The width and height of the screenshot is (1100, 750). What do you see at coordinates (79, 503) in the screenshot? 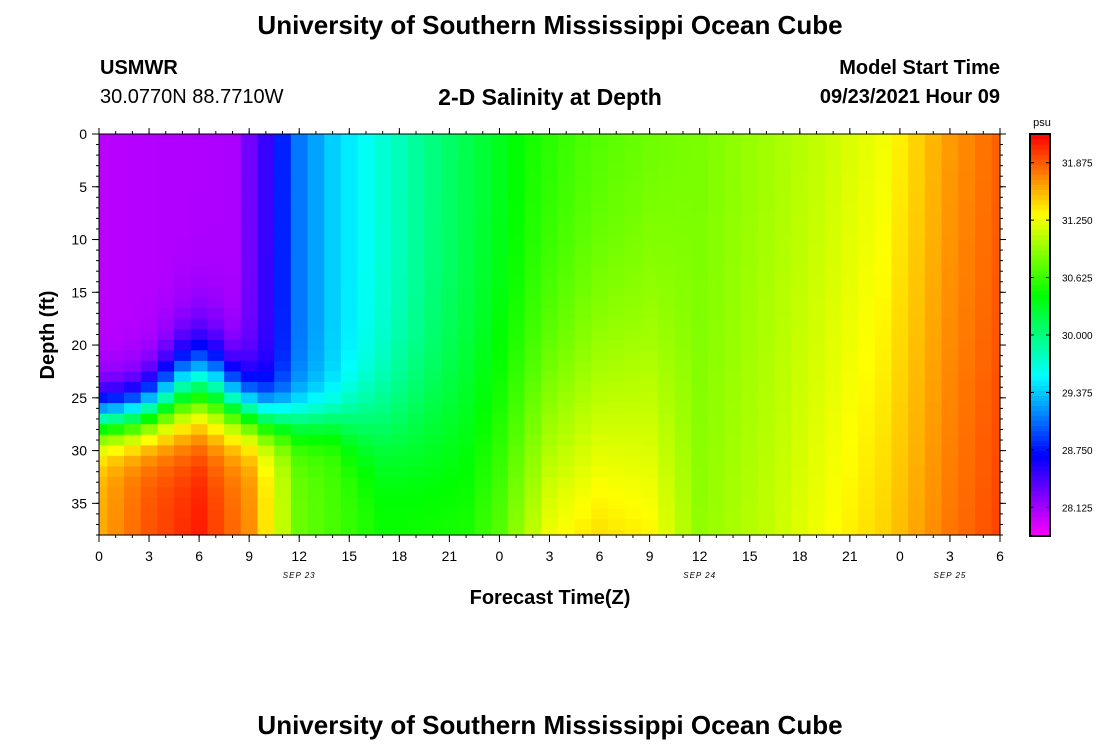
I see `y-tick-label: 35` at bounding box center [79, 503].